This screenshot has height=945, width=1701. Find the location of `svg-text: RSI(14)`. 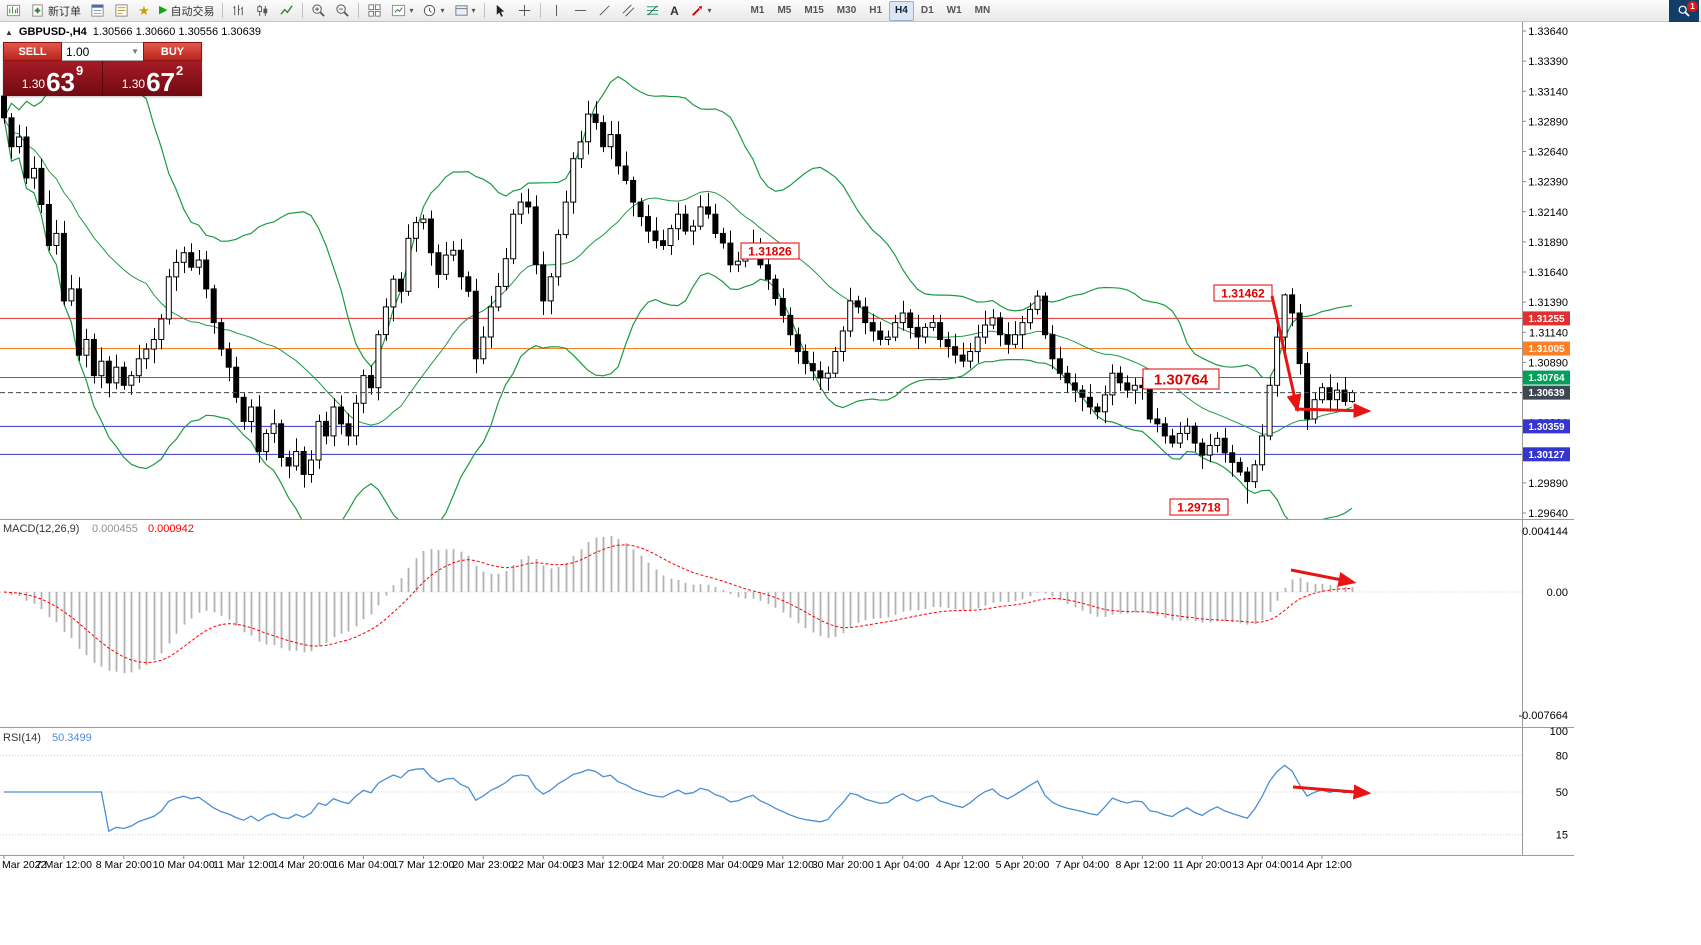

svg-text: RSI(14) is located at coordinates (22, 738).